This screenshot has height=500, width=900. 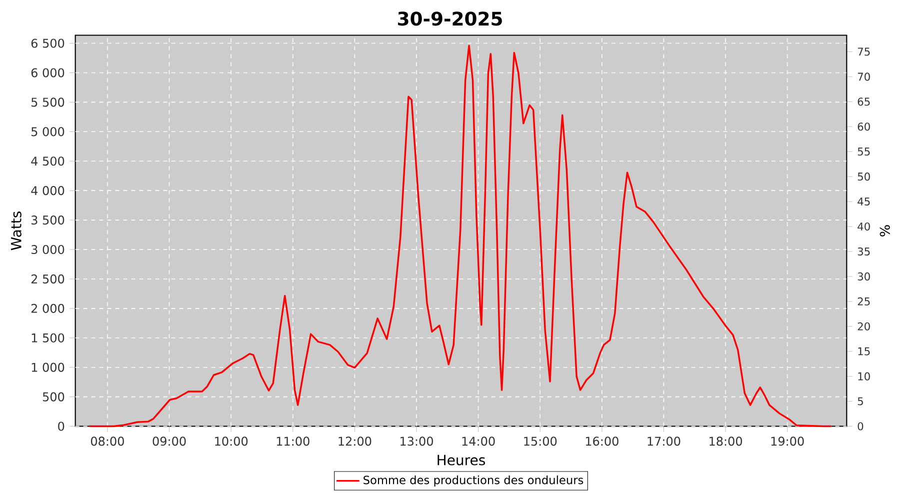 I want to click on y2-tick-label: 5, so click(x=860, y=401).